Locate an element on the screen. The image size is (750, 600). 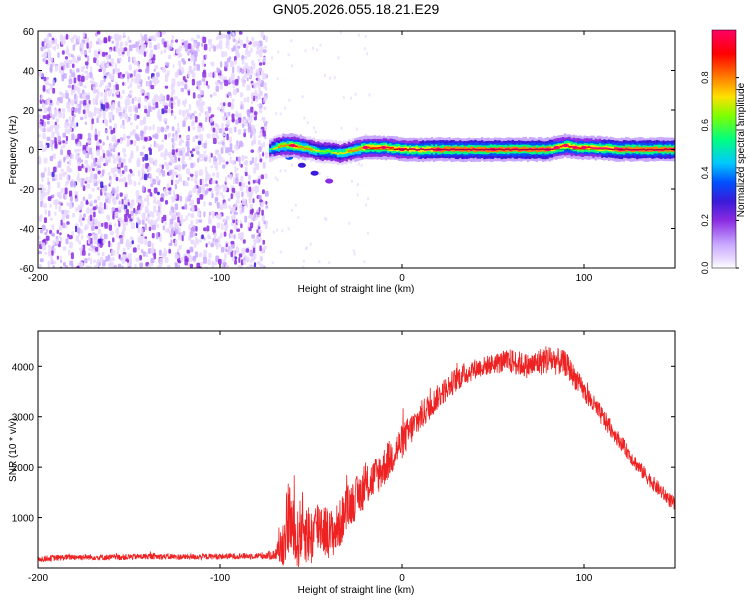
colorbar-gradient is located at coordinates (724, 149).